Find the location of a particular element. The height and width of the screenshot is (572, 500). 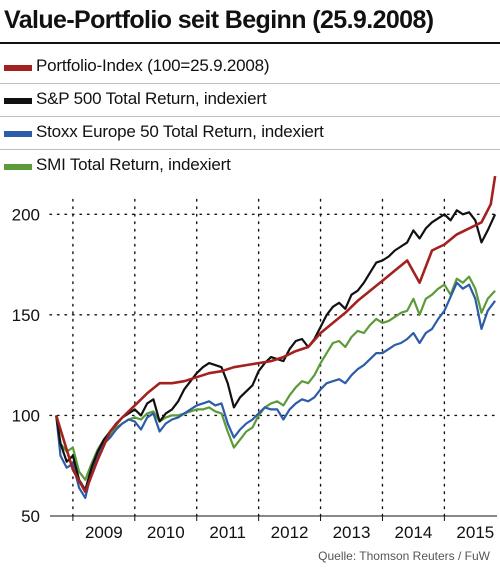

y-tick-label: 200 is located at coordinates (26, 214).